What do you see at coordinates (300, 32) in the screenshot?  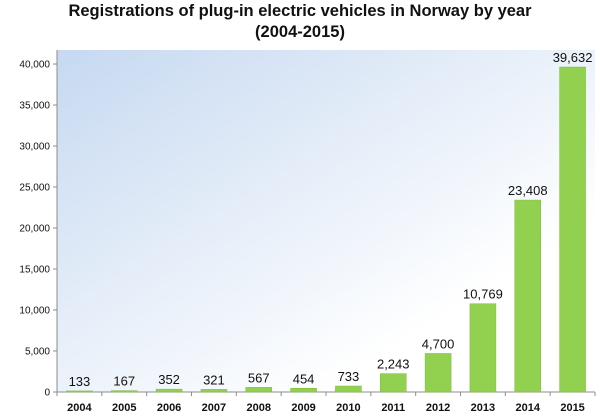 I see `chart-title-line2: (2004-2015)` at bounding box center [300, 32].